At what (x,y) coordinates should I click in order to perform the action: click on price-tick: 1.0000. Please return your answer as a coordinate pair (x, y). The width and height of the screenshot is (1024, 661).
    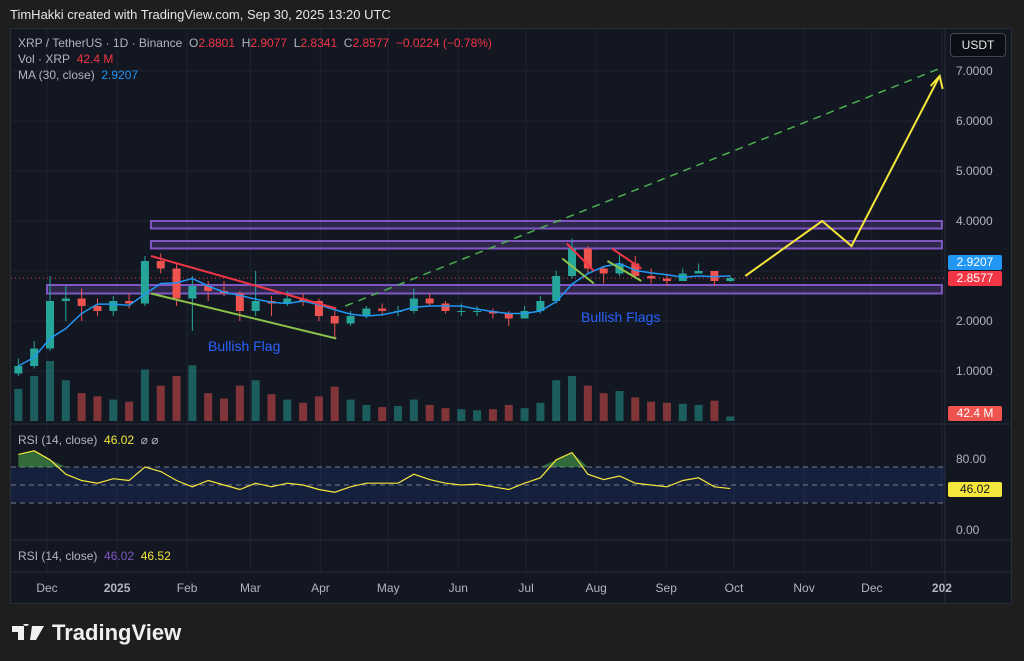
    Looking at the image, I should click on (974, 371).